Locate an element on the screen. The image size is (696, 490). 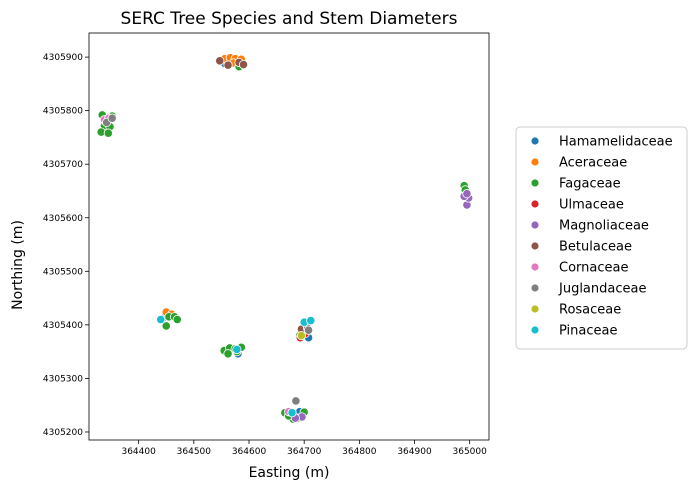
y-axis-label: Northing (m) is located at coordinates (18, 265).